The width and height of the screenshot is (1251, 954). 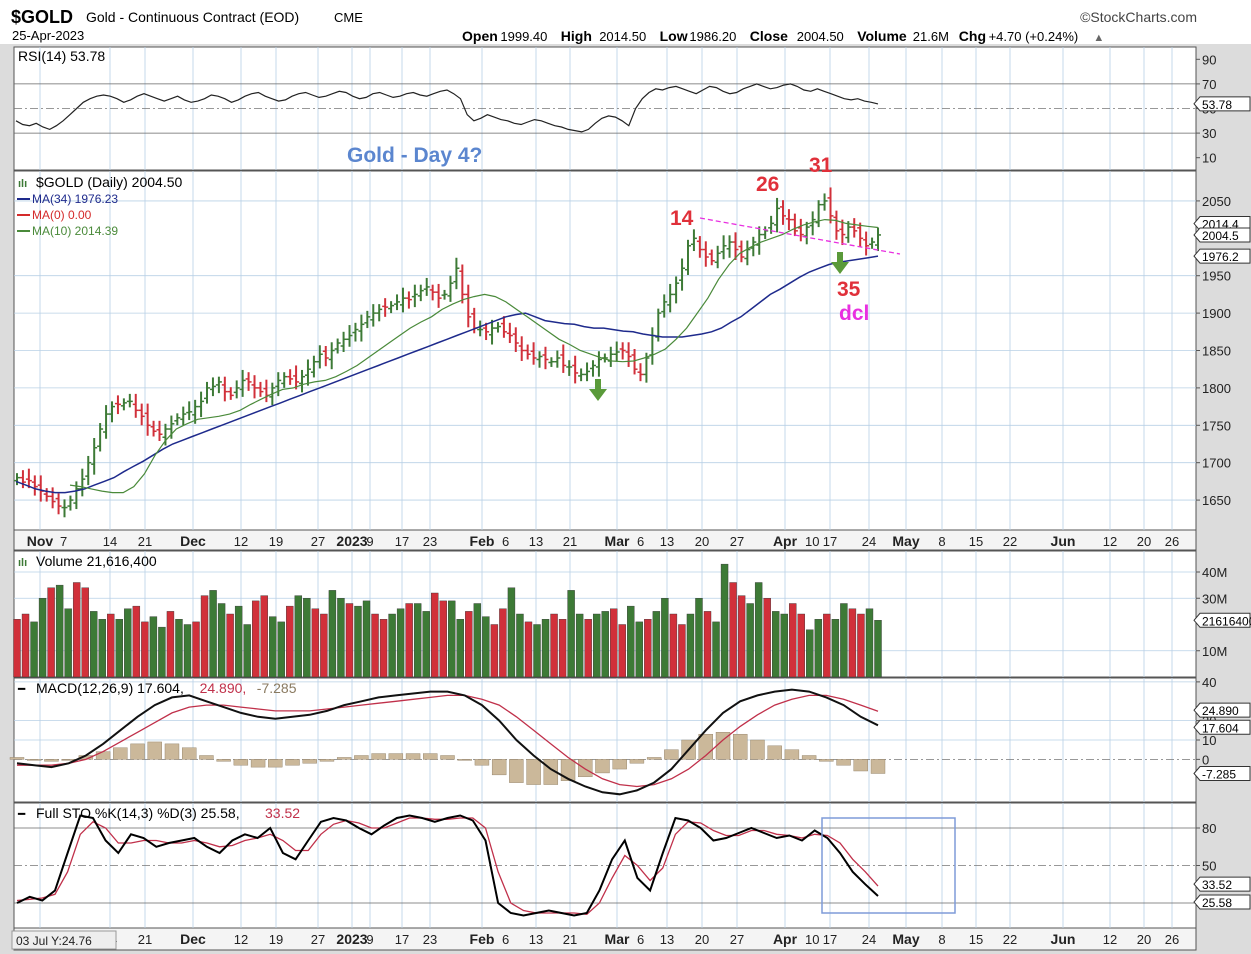 I want to click on quote-value-1: 2014.50, so click(x=622, y=36).